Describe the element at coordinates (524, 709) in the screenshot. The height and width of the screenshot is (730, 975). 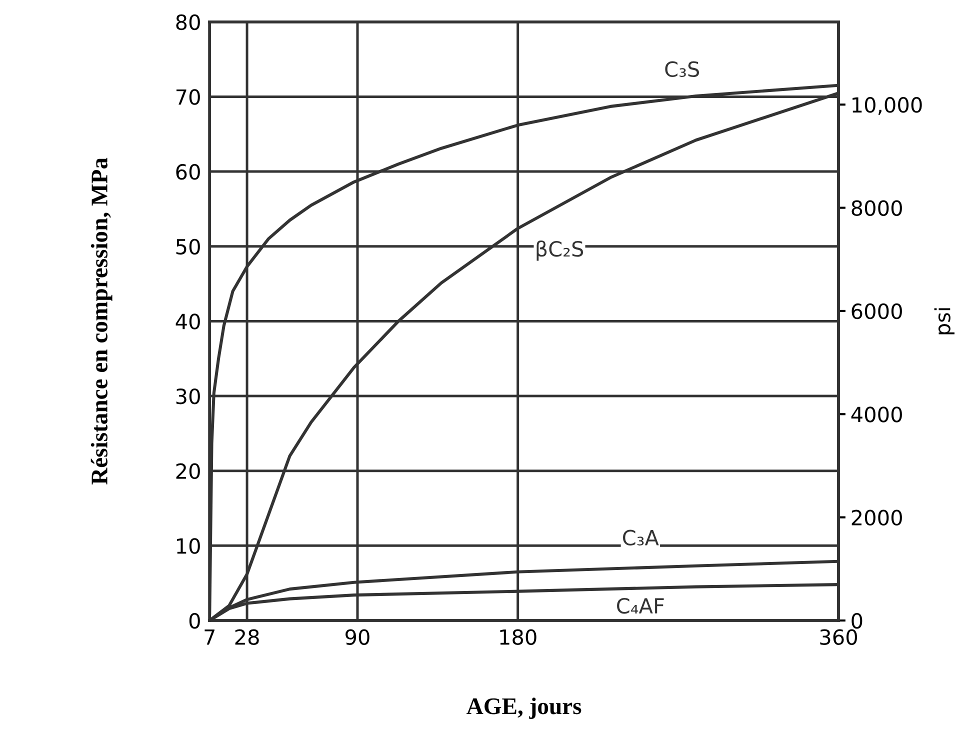
I see `x-axis-title: AGE, jours` at that location.